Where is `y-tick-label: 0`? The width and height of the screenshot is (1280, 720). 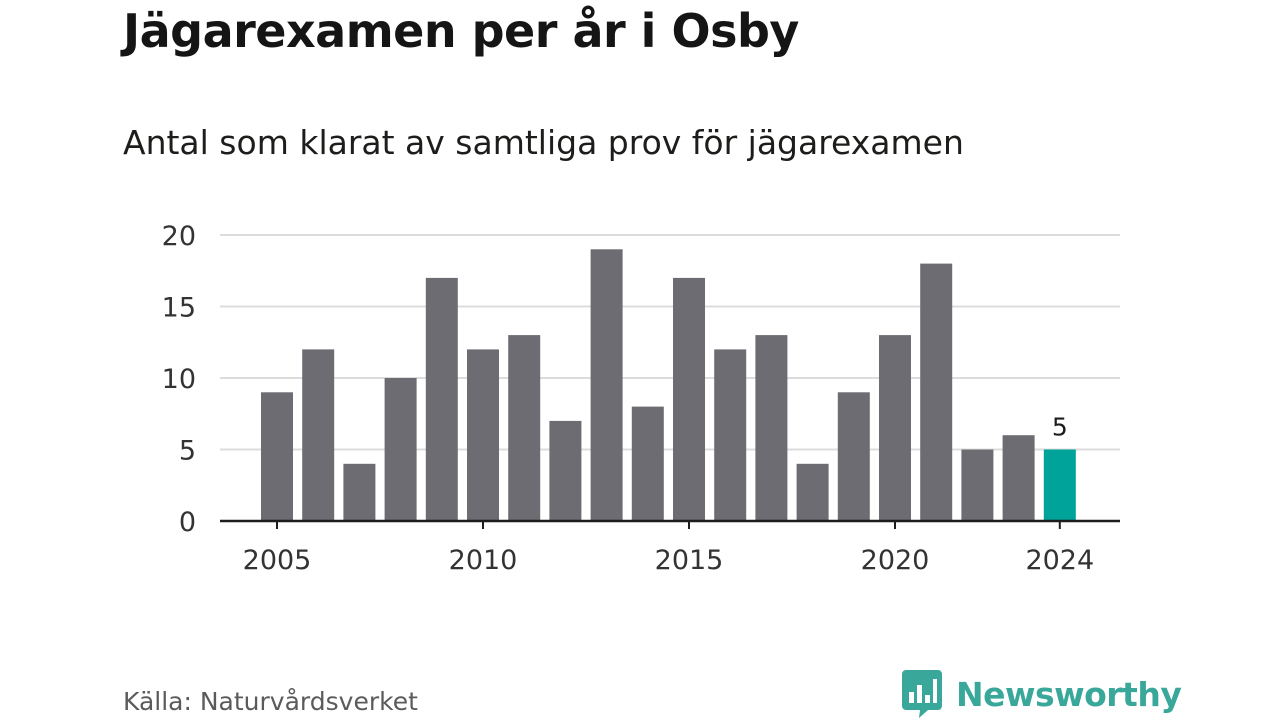 y-tick-label: 0 is located at coordinates (187, 522).